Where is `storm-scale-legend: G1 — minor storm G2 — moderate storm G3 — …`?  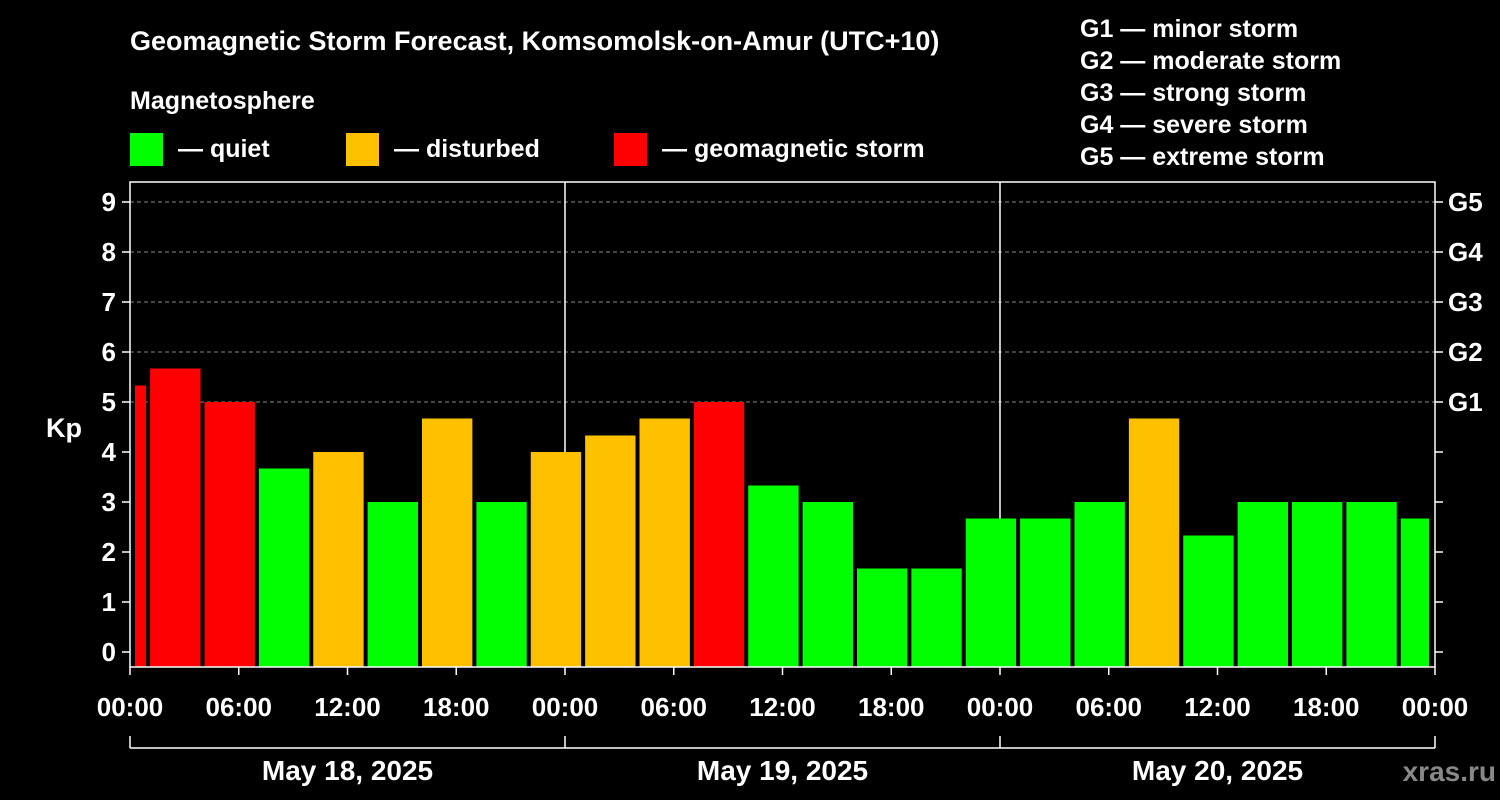
storm-scale-legend: G1 — minor storm G2 — moderate storm G3 — … is located at coordinates (1210, 93).